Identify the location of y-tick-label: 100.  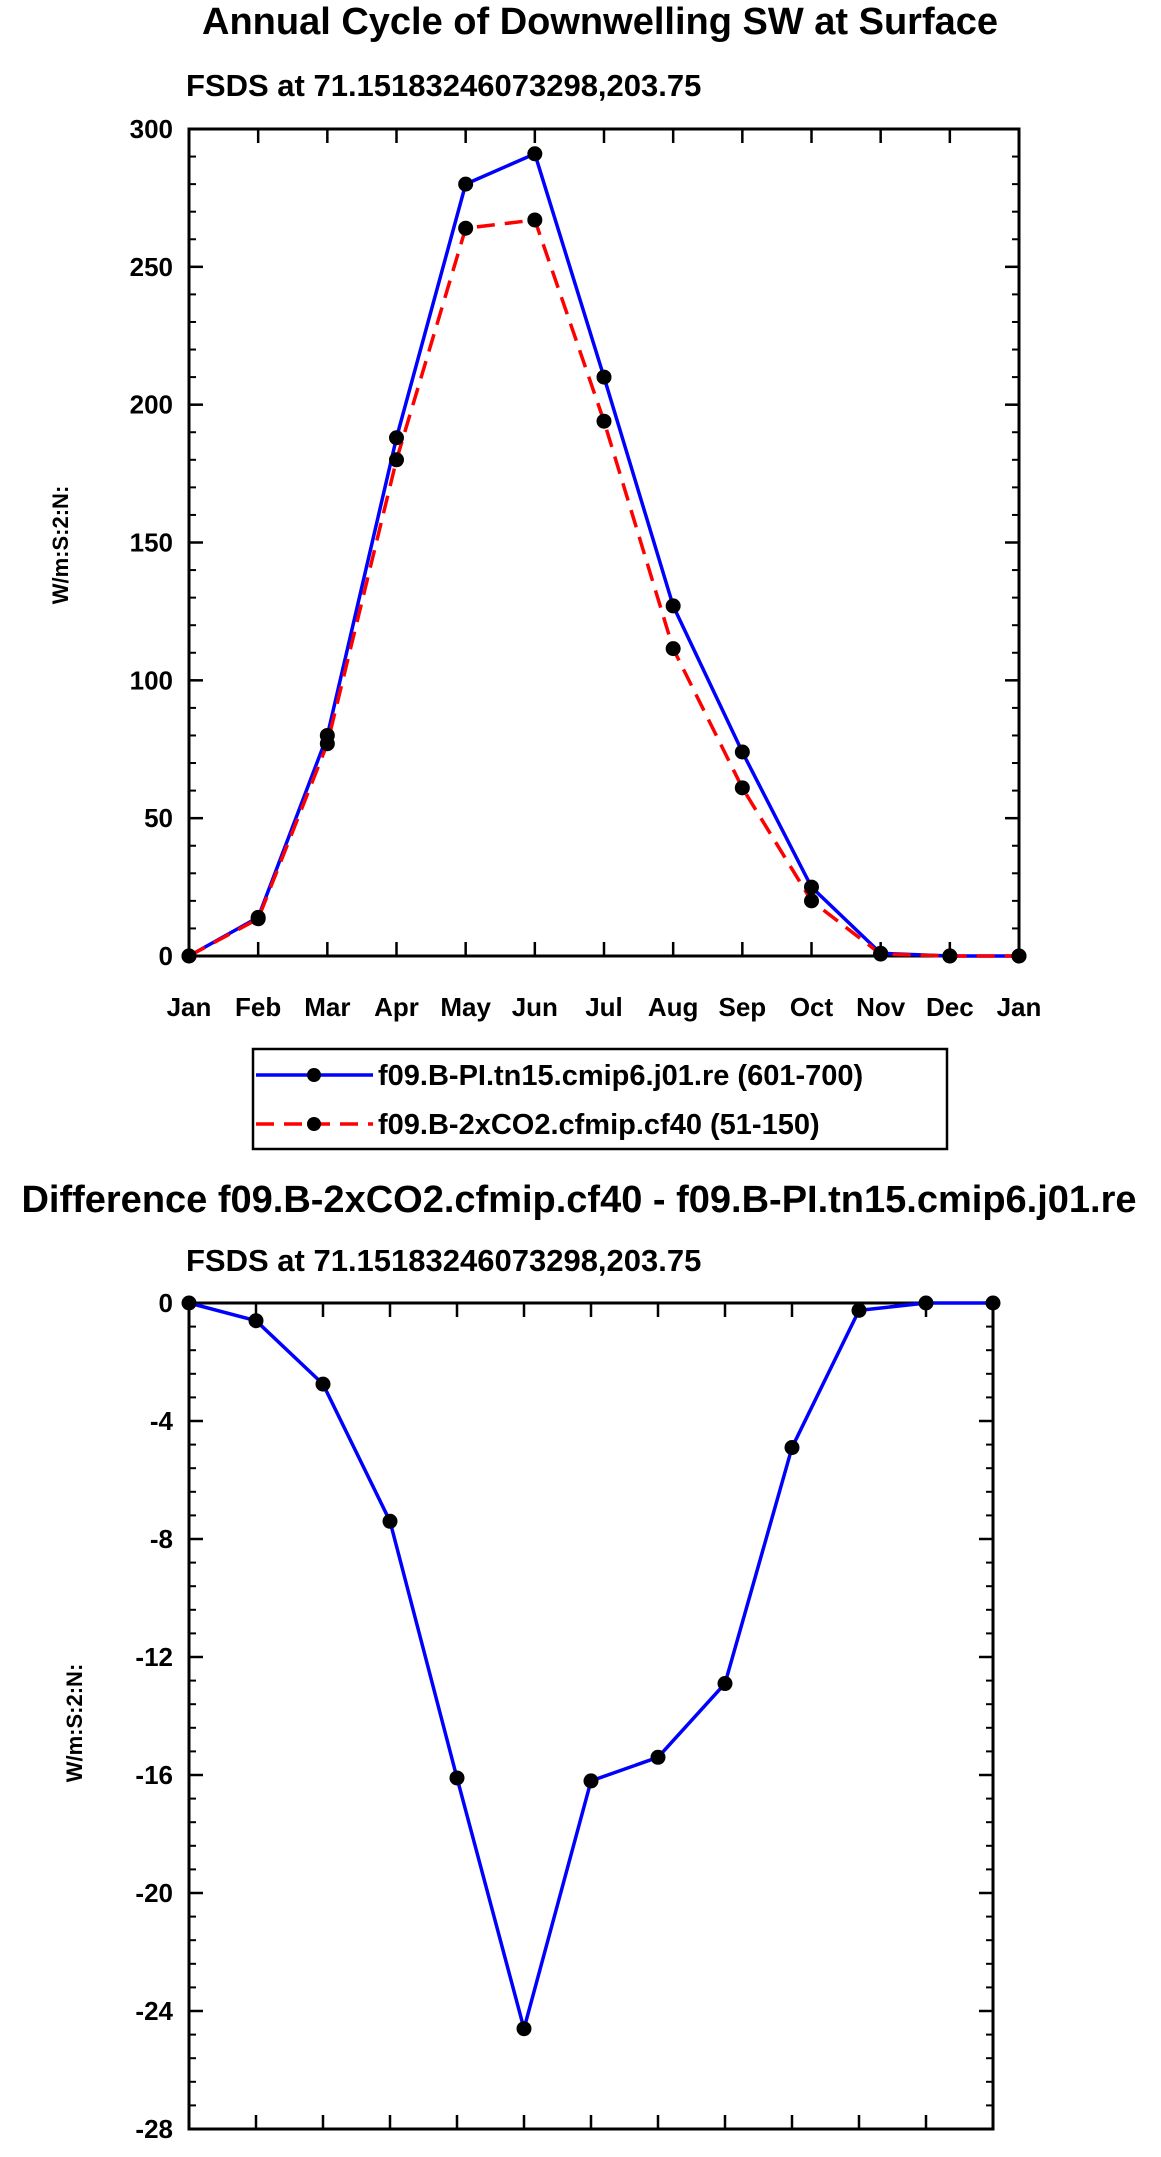
(151, 680).